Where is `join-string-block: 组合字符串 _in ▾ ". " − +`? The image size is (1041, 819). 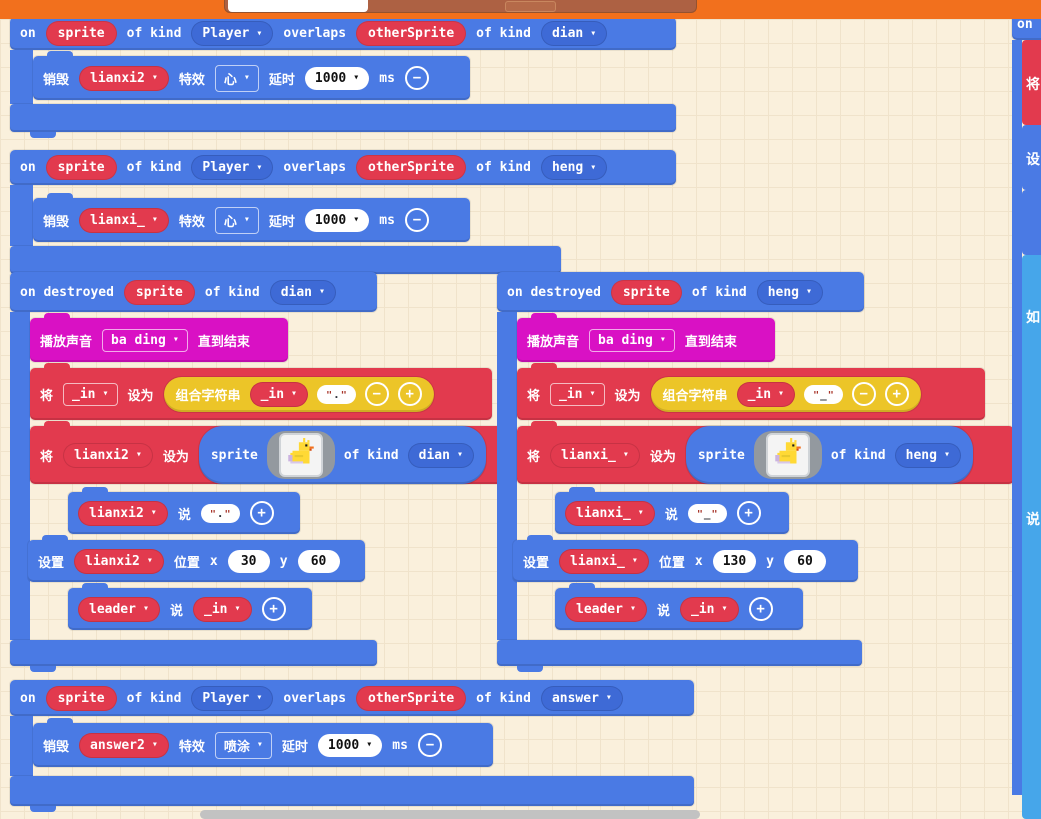
join-string-block: 组合字符串 _in ▾ ". " − + is located at coordinates (298, 394).